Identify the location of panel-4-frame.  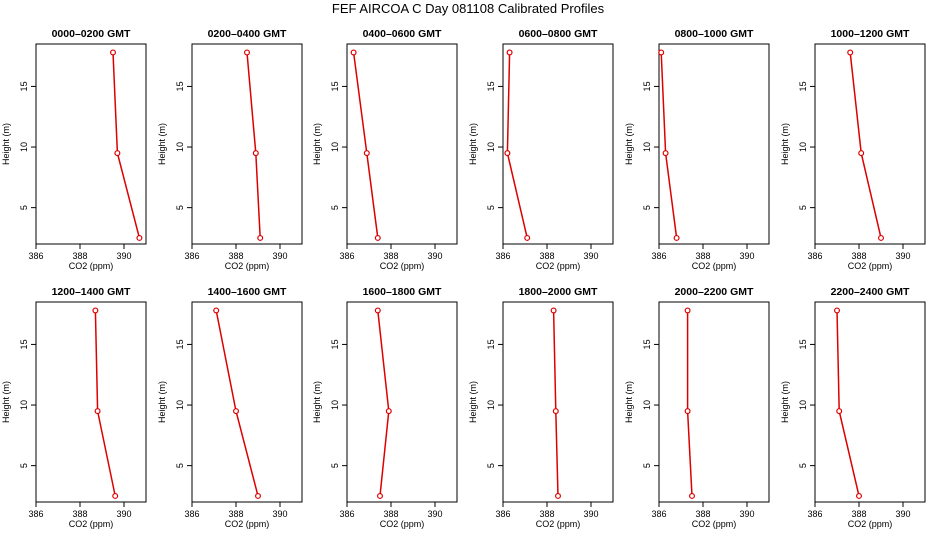
(714, 144).